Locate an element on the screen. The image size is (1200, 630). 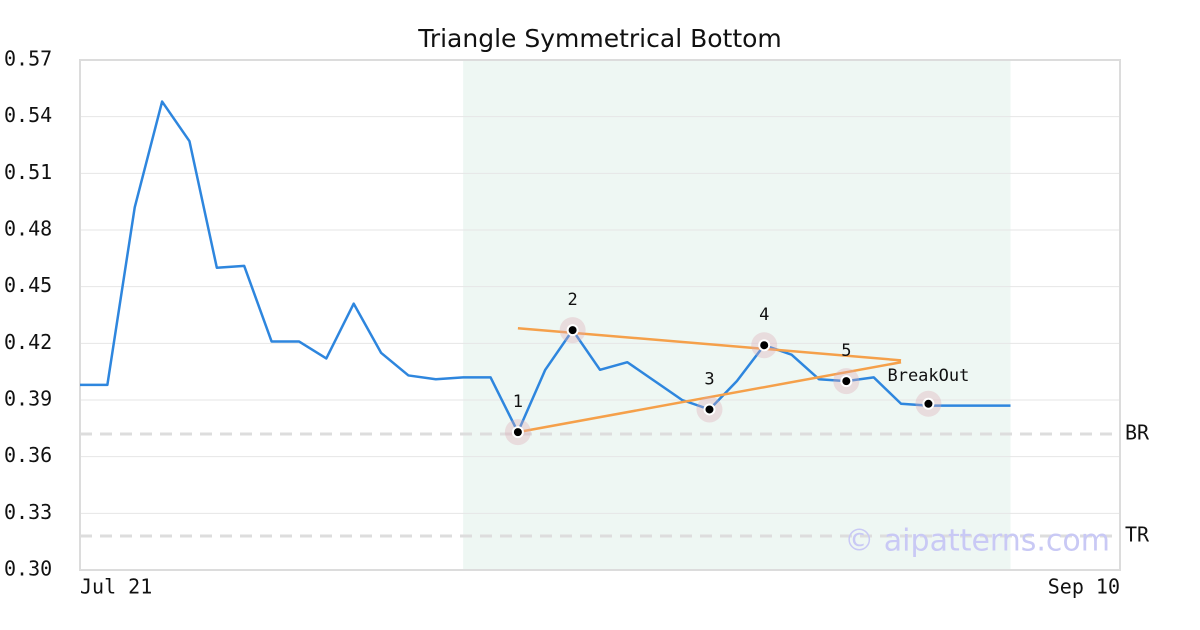
y-tick-label: 0.48 is located at coordinates (28, 229).